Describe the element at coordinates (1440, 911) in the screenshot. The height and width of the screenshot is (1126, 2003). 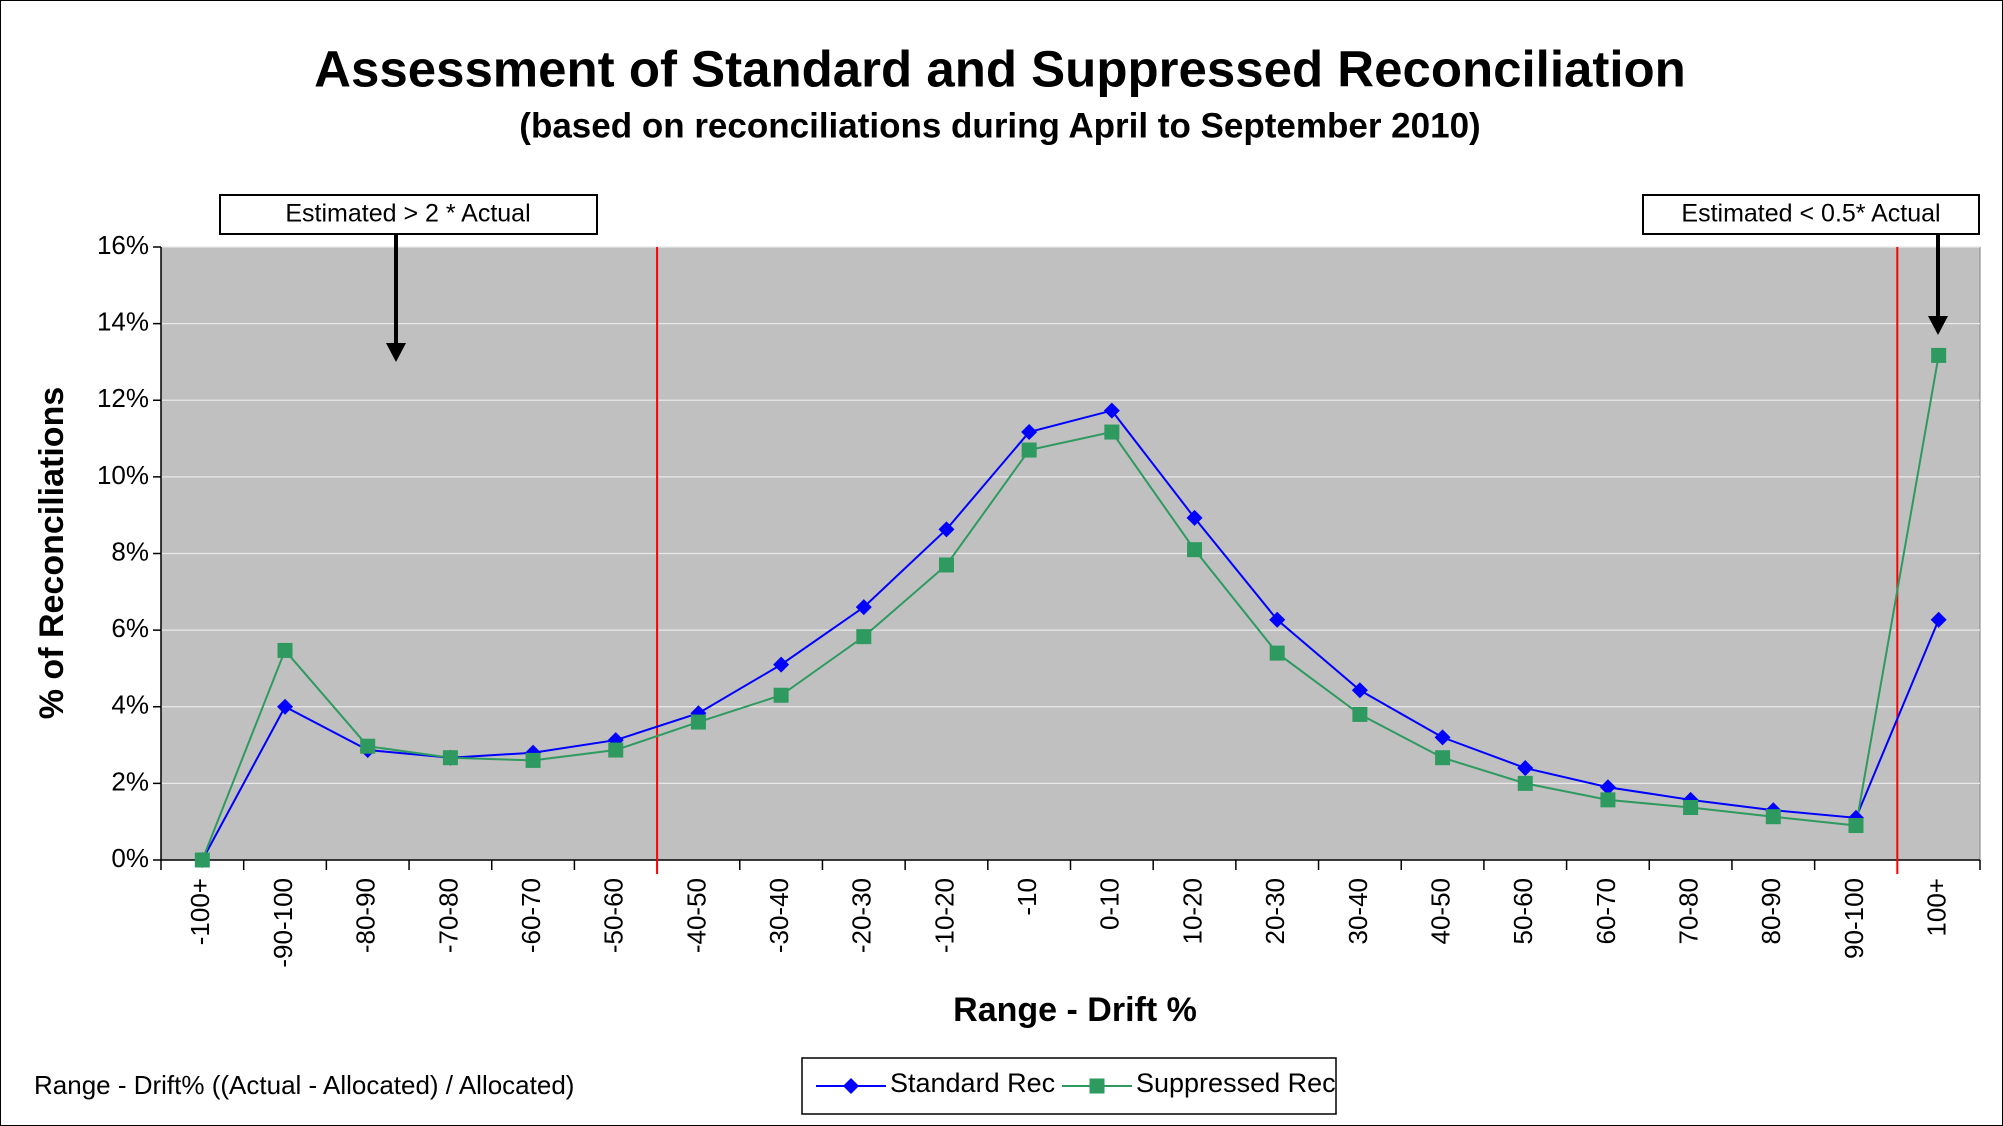
I see `x-tick-label: 40-50` at that location.